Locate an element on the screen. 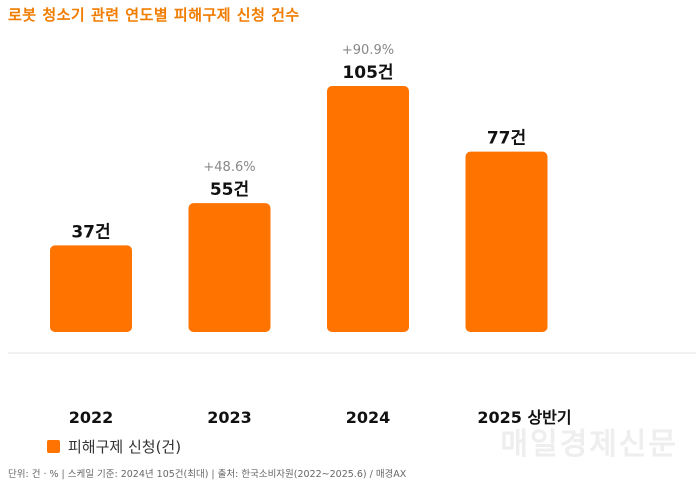  x-tick-label-3: 2025 상반기 is located at coordinates (524, 417).